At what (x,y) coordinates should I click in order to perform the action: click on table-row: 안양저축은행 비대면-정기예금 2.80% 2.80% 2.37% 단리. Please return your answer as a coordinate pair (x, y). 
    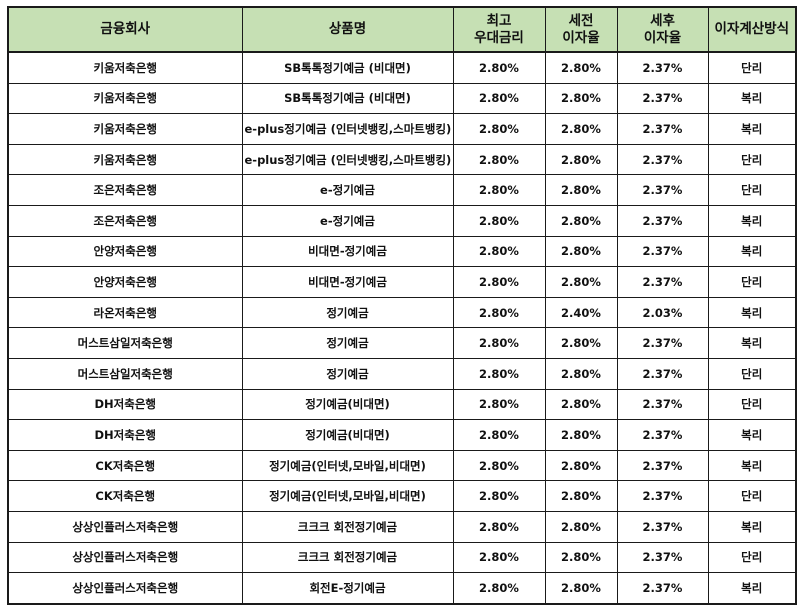
    Looking at the image, I should click on (402, 282).